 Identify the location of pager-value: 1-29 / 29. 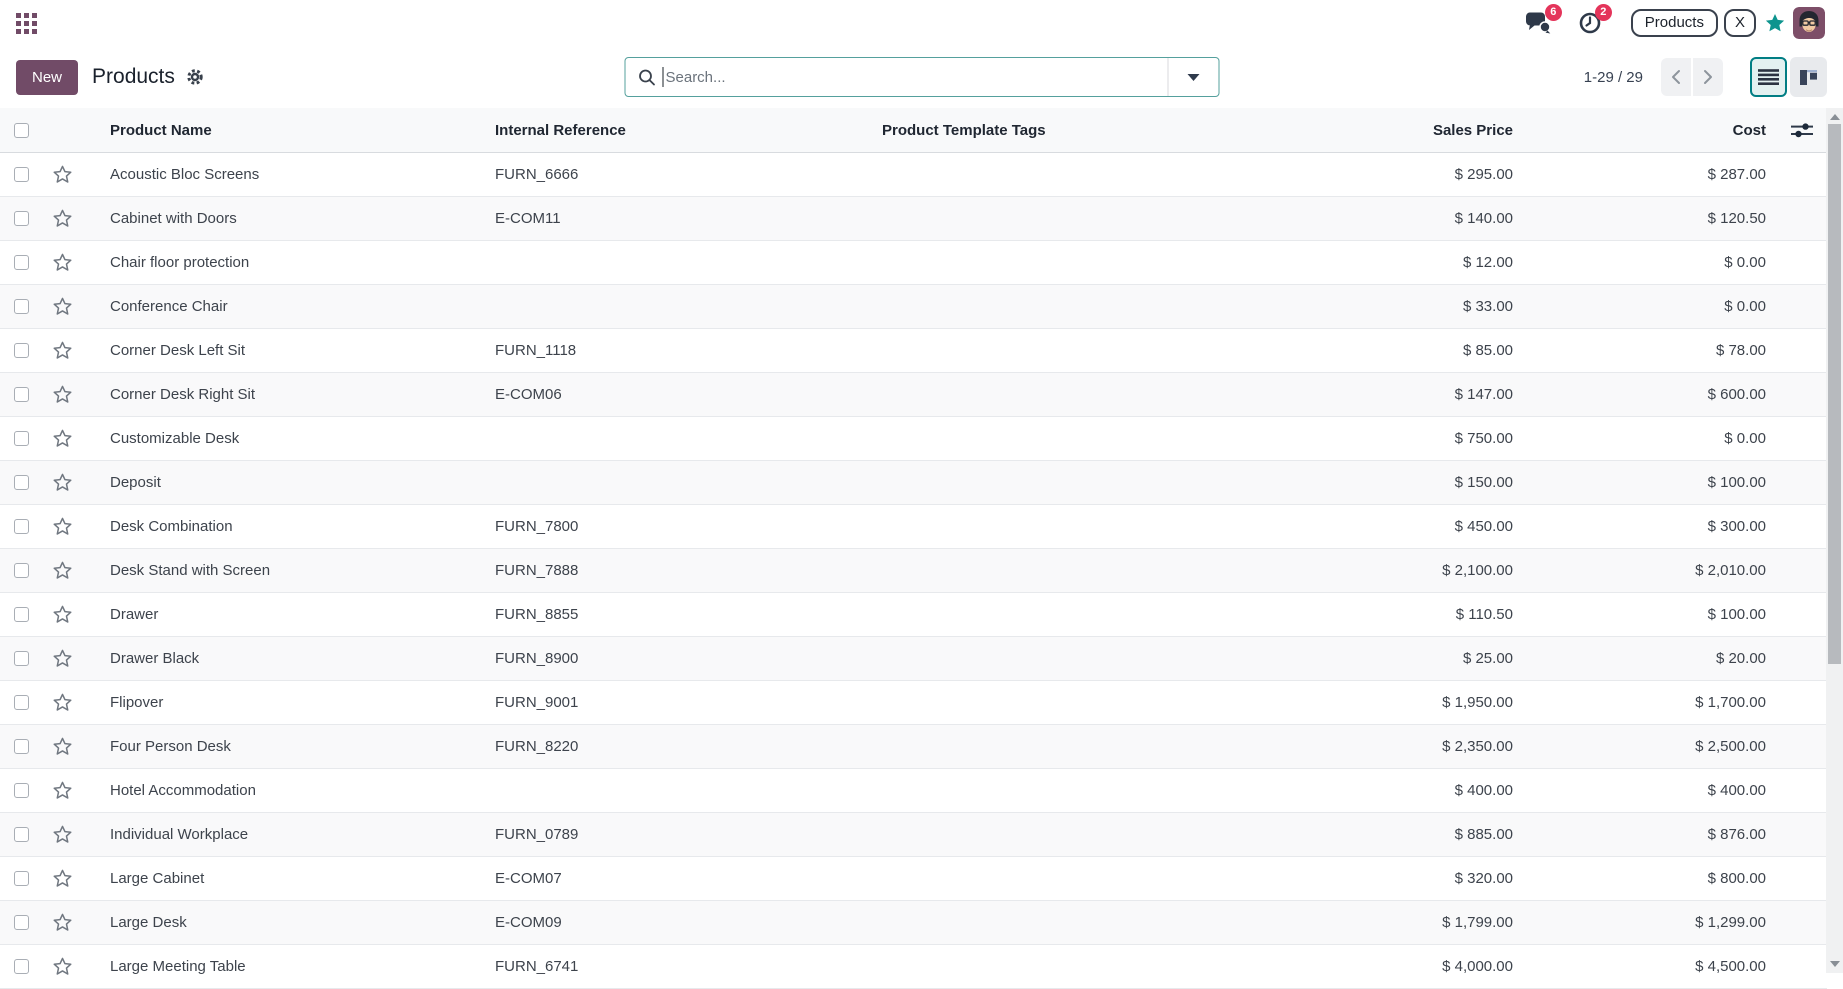
(1613, 77).